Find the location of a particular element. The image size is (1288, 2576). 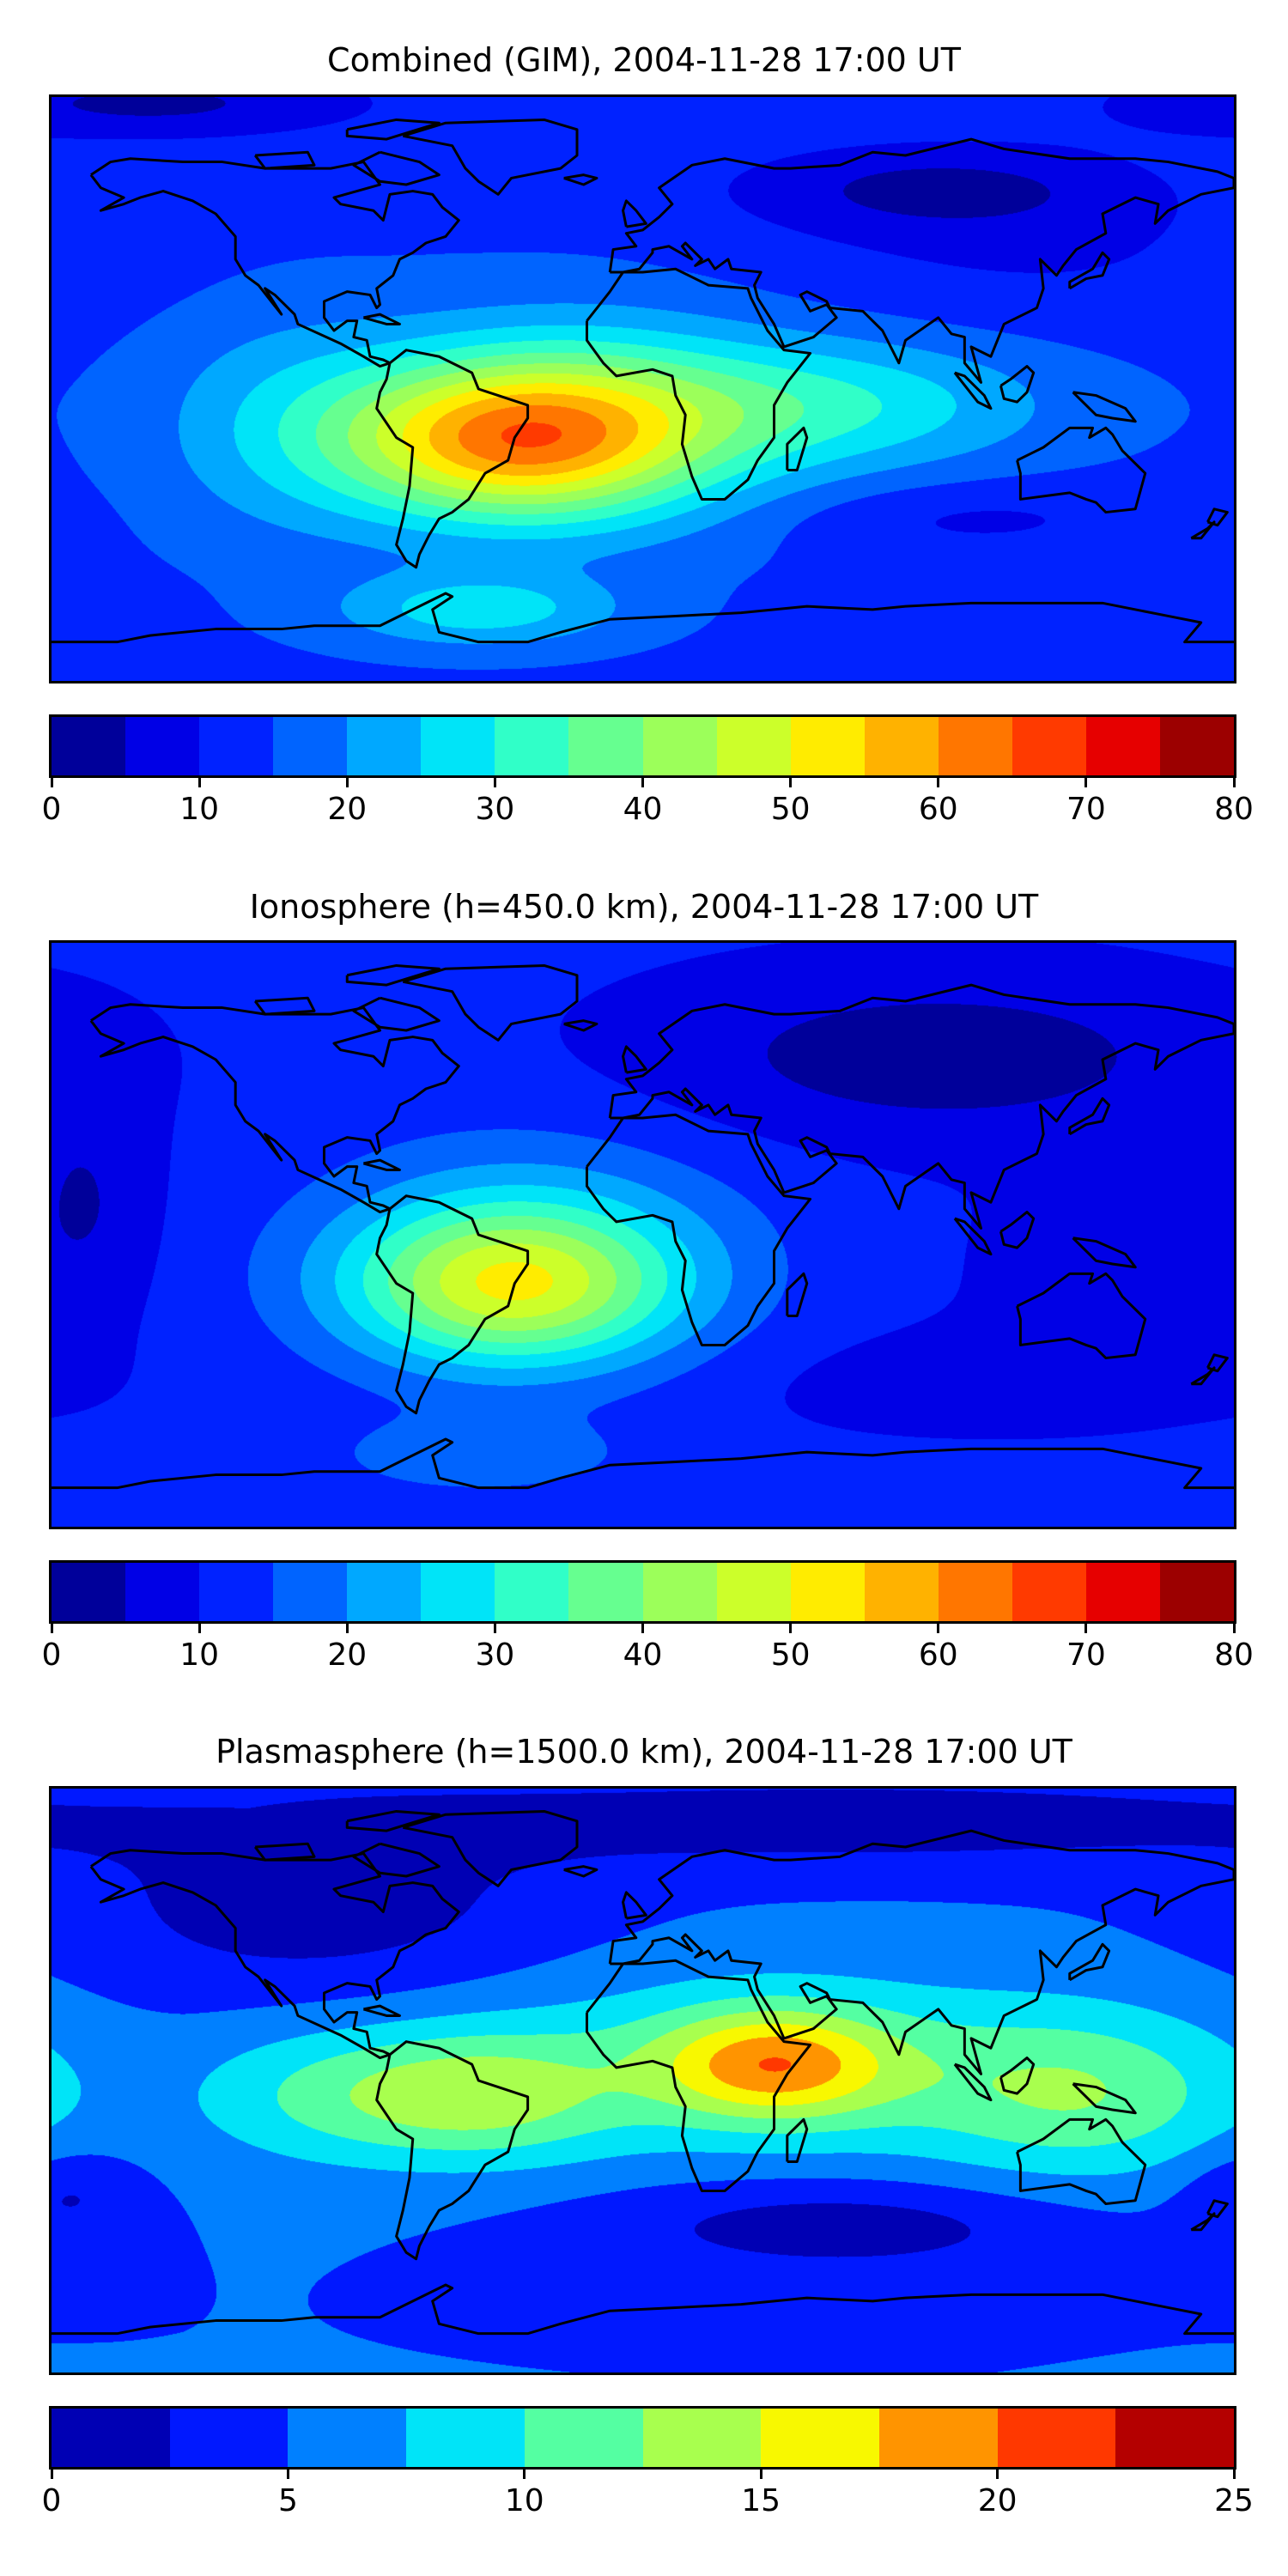

coastline-africa is located at coordinates (698, 1230).